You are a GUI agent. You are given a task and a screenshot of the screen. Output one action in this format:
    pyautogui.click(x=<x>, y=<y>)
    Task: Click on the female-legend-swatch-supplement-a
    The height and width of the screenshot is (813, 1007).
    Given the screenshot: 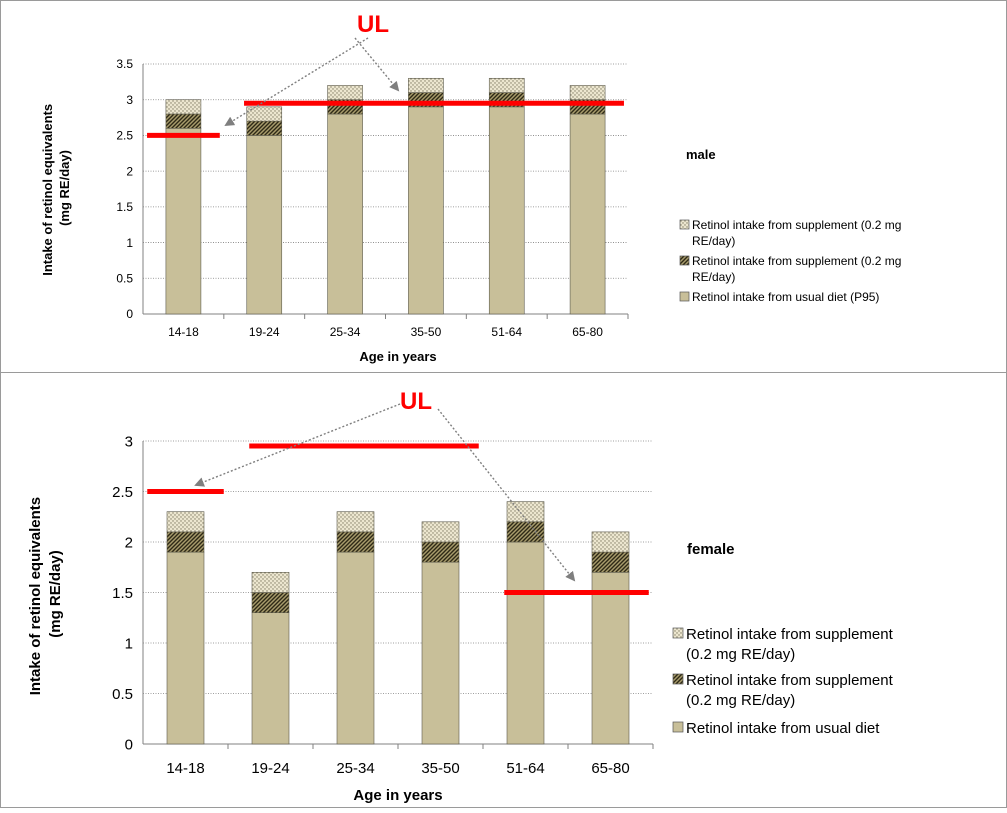 What is the action you would take?
    pyautogui.click(x=678, y=633)
    